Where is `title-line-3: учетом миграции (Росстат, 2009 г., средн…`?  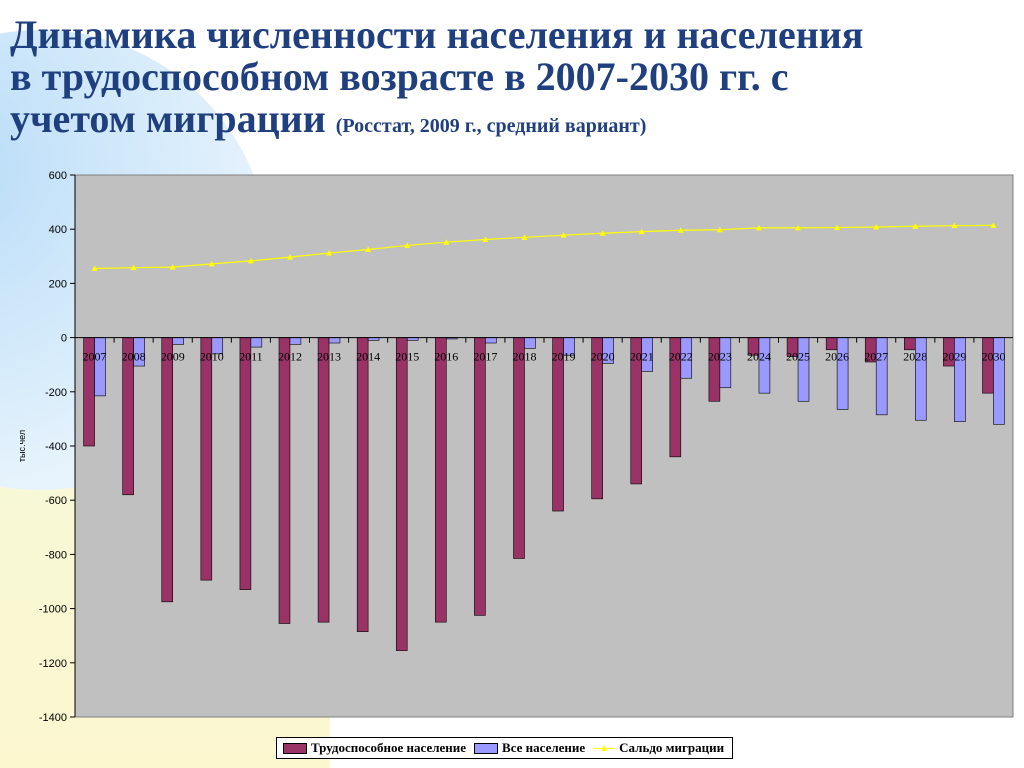 title-line-3: учетом миграции (Росстат, 2009 г., средн… is located at coordinates (510, 122).